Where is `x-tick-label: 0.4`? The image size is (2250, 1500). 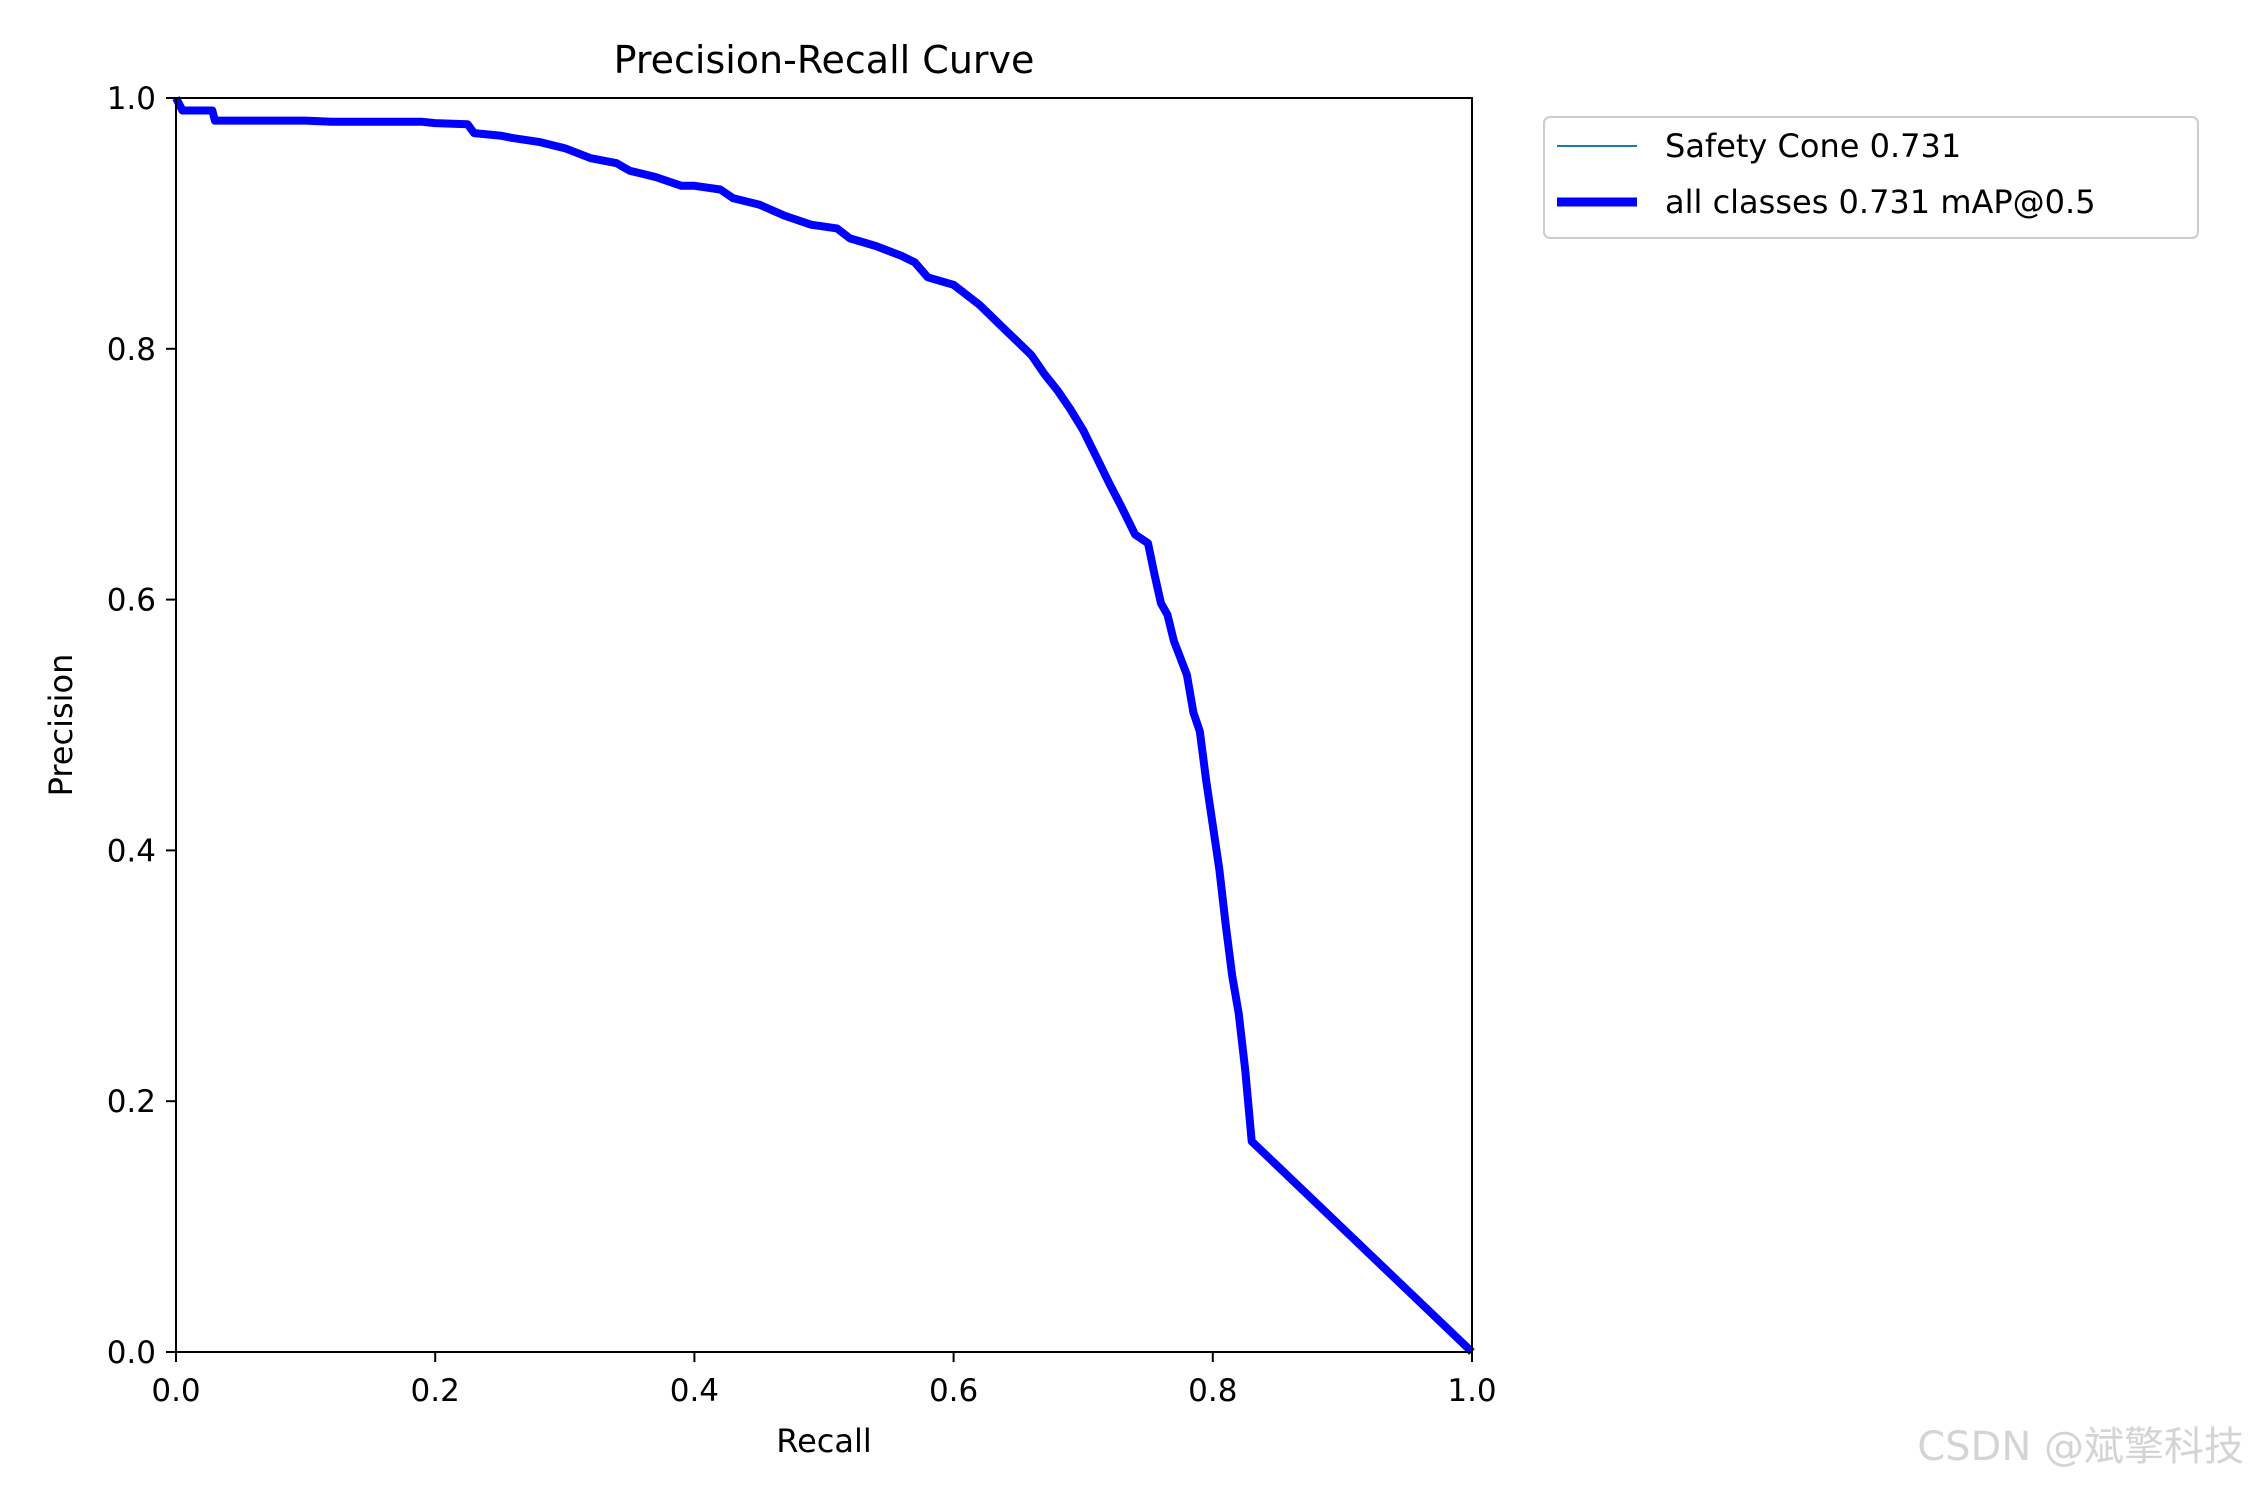
x-tick-label: 0.4 is located at coordinates (694, 1391).